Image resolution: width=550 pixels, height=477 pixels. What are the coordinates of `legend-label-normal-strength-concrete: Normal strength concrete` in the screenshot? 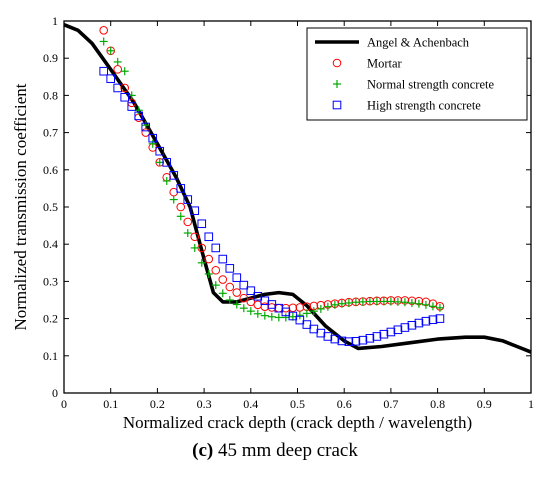 It's located at (430, 85).